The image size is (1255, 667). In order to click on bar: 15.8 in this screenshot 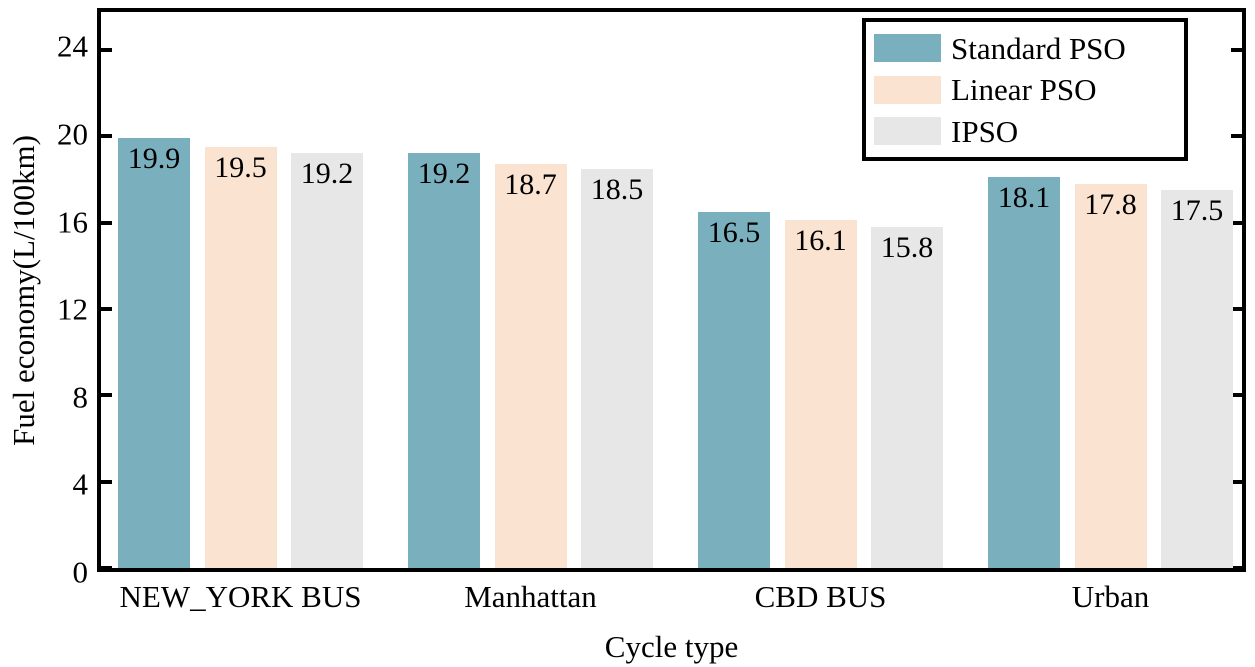, I will do `click(907, 397)`.